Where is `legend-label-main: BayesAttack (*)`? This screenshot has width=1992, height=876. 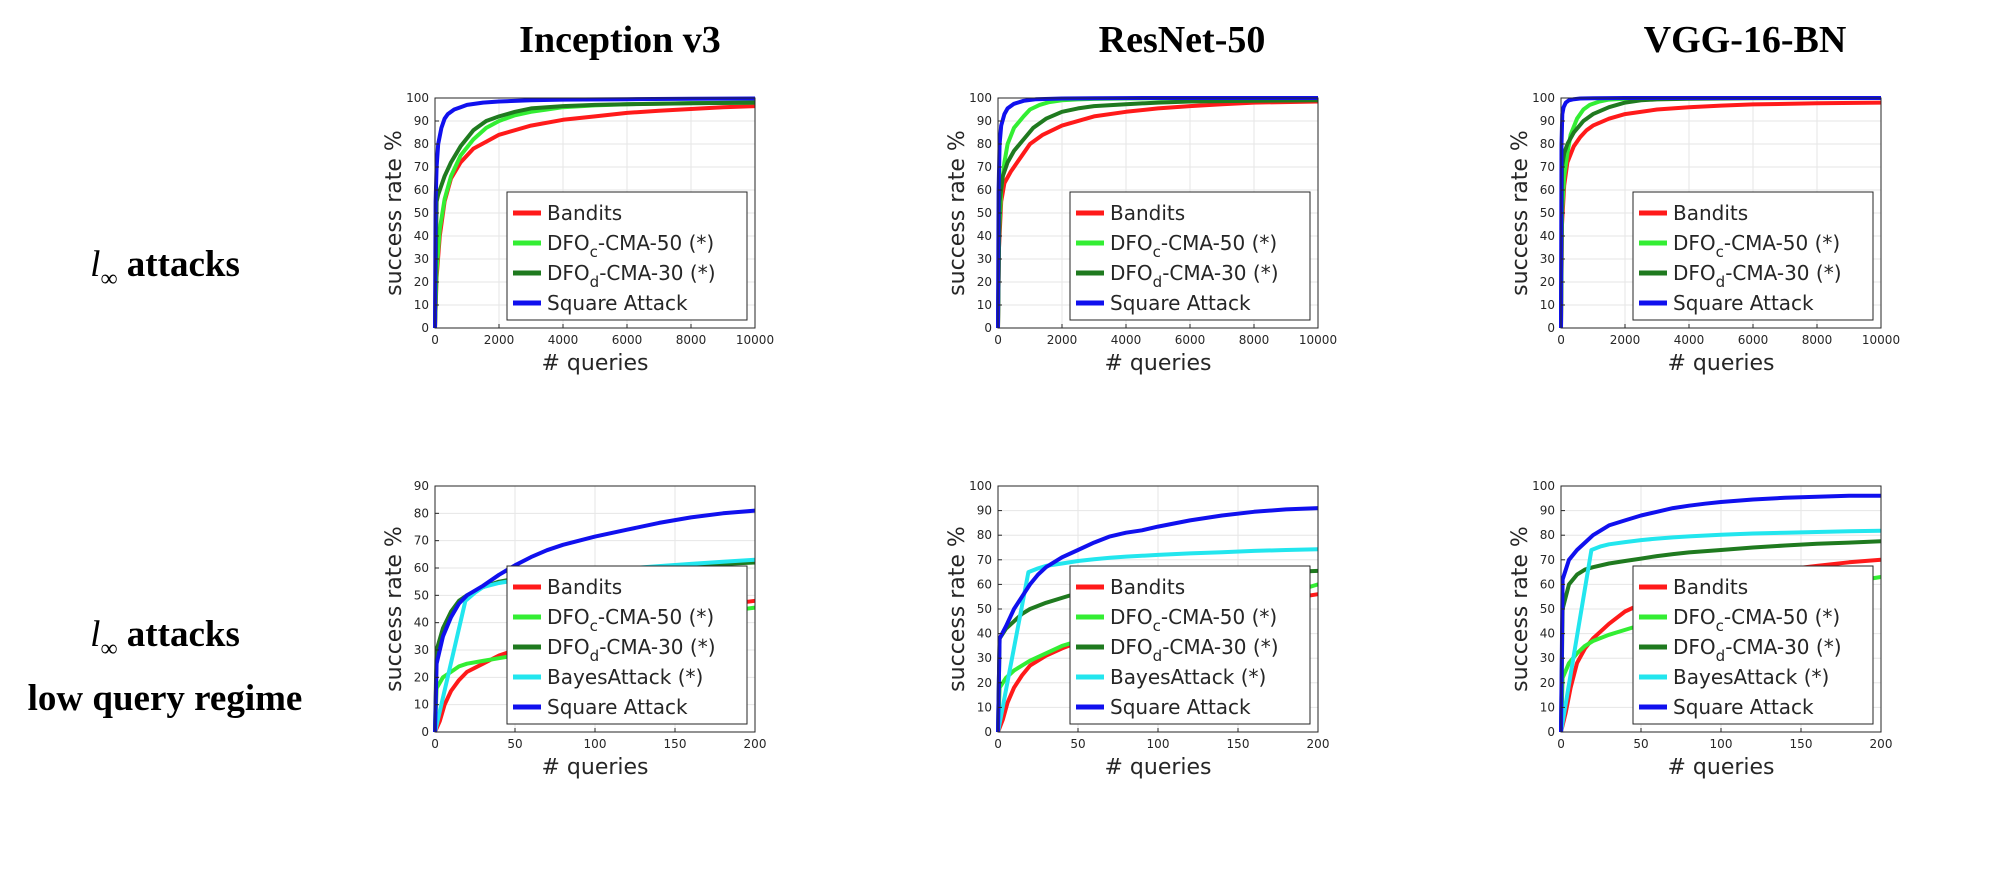
legend-label-main: BayesAttack (*) is located at coordinates (1751, 677).